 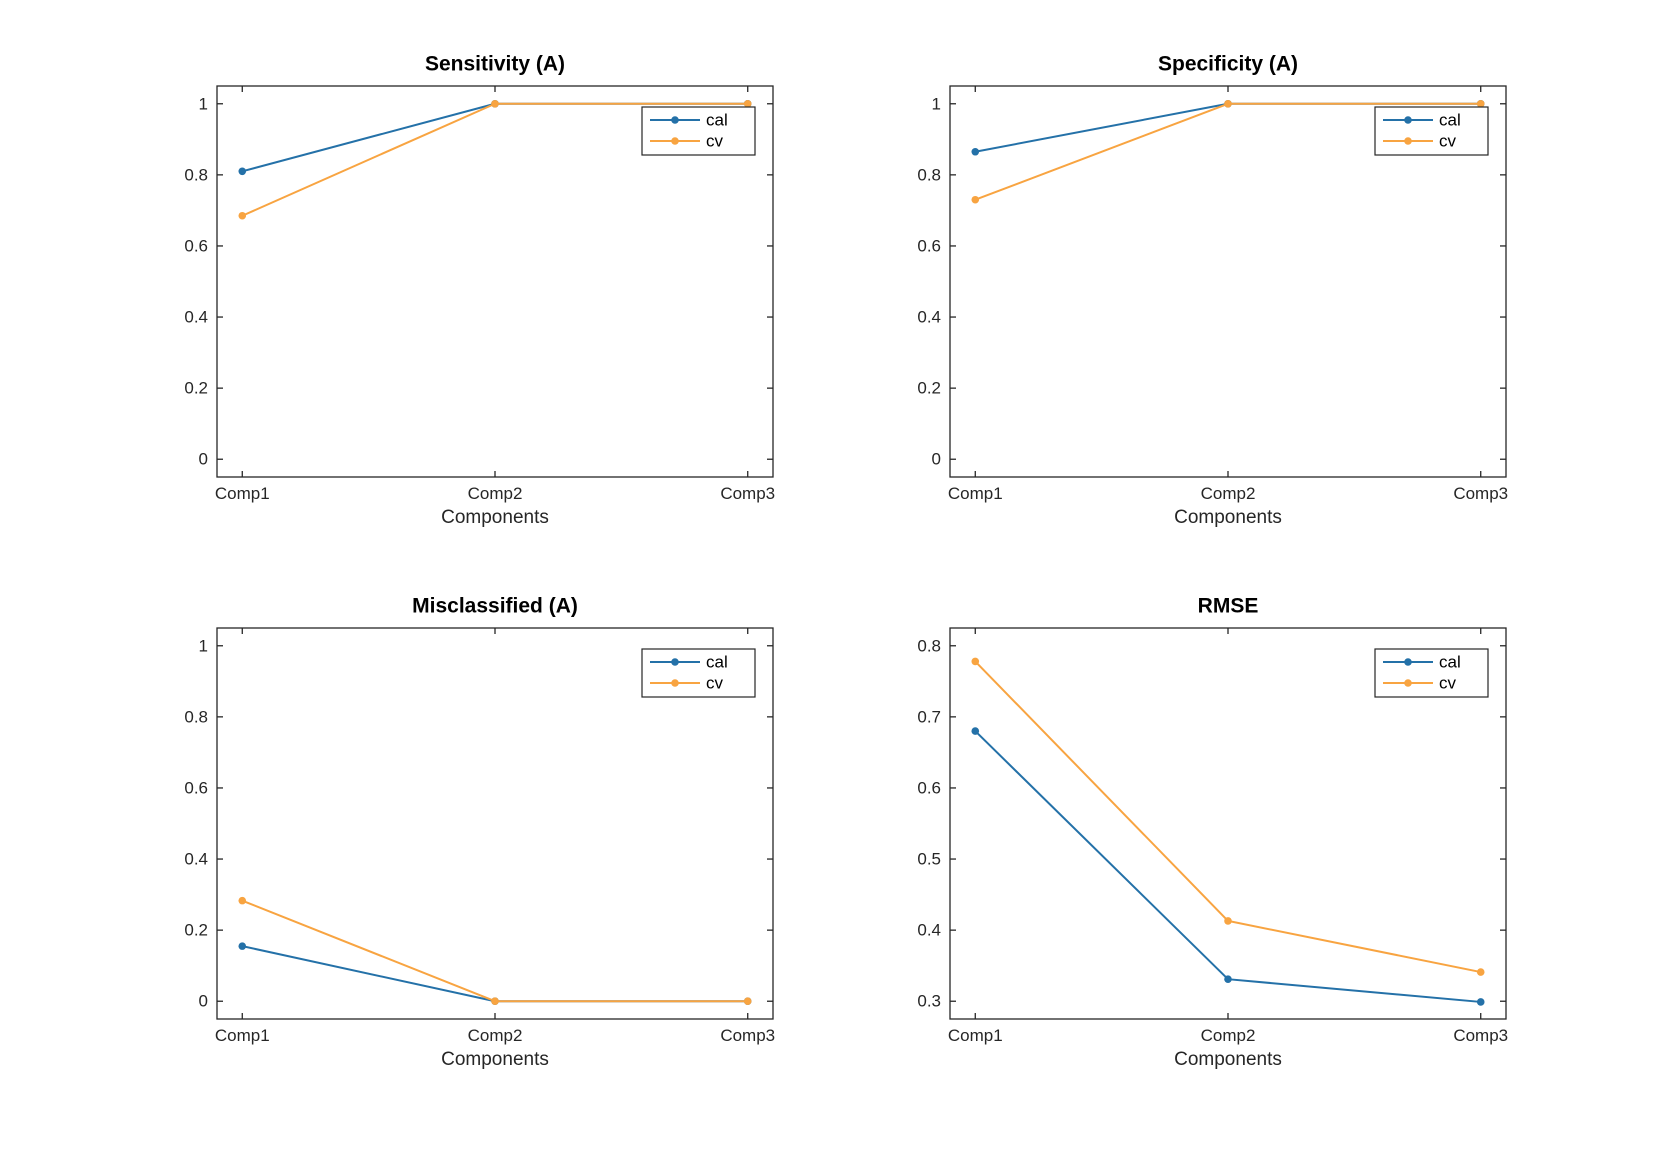 What do you see at coordinates (1228, 606) in the screenshot?
I see `plot-title: RMSE` at bounding box center [1228, 606].